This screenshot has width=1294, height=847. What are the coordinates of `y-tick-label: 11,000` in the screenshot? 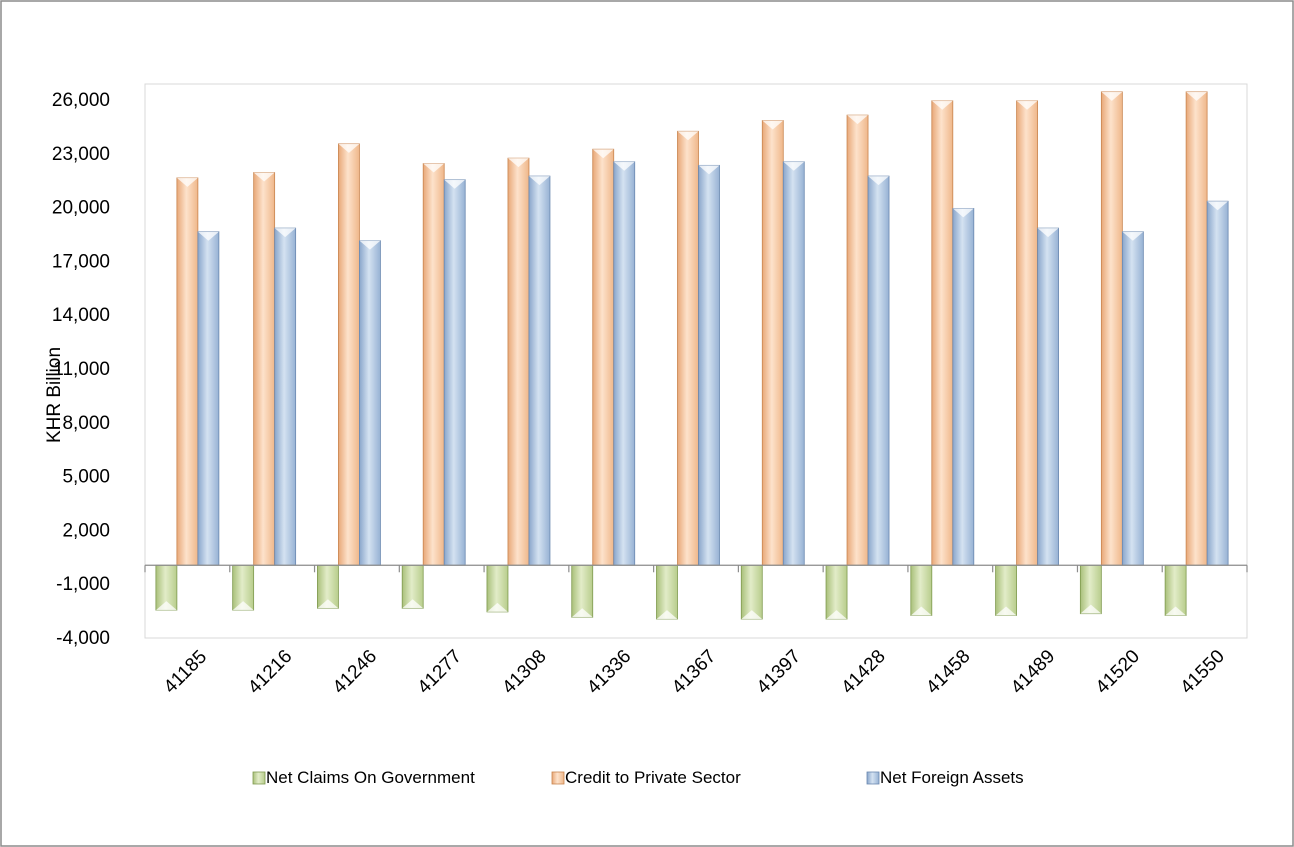 It's located at (81, 369).